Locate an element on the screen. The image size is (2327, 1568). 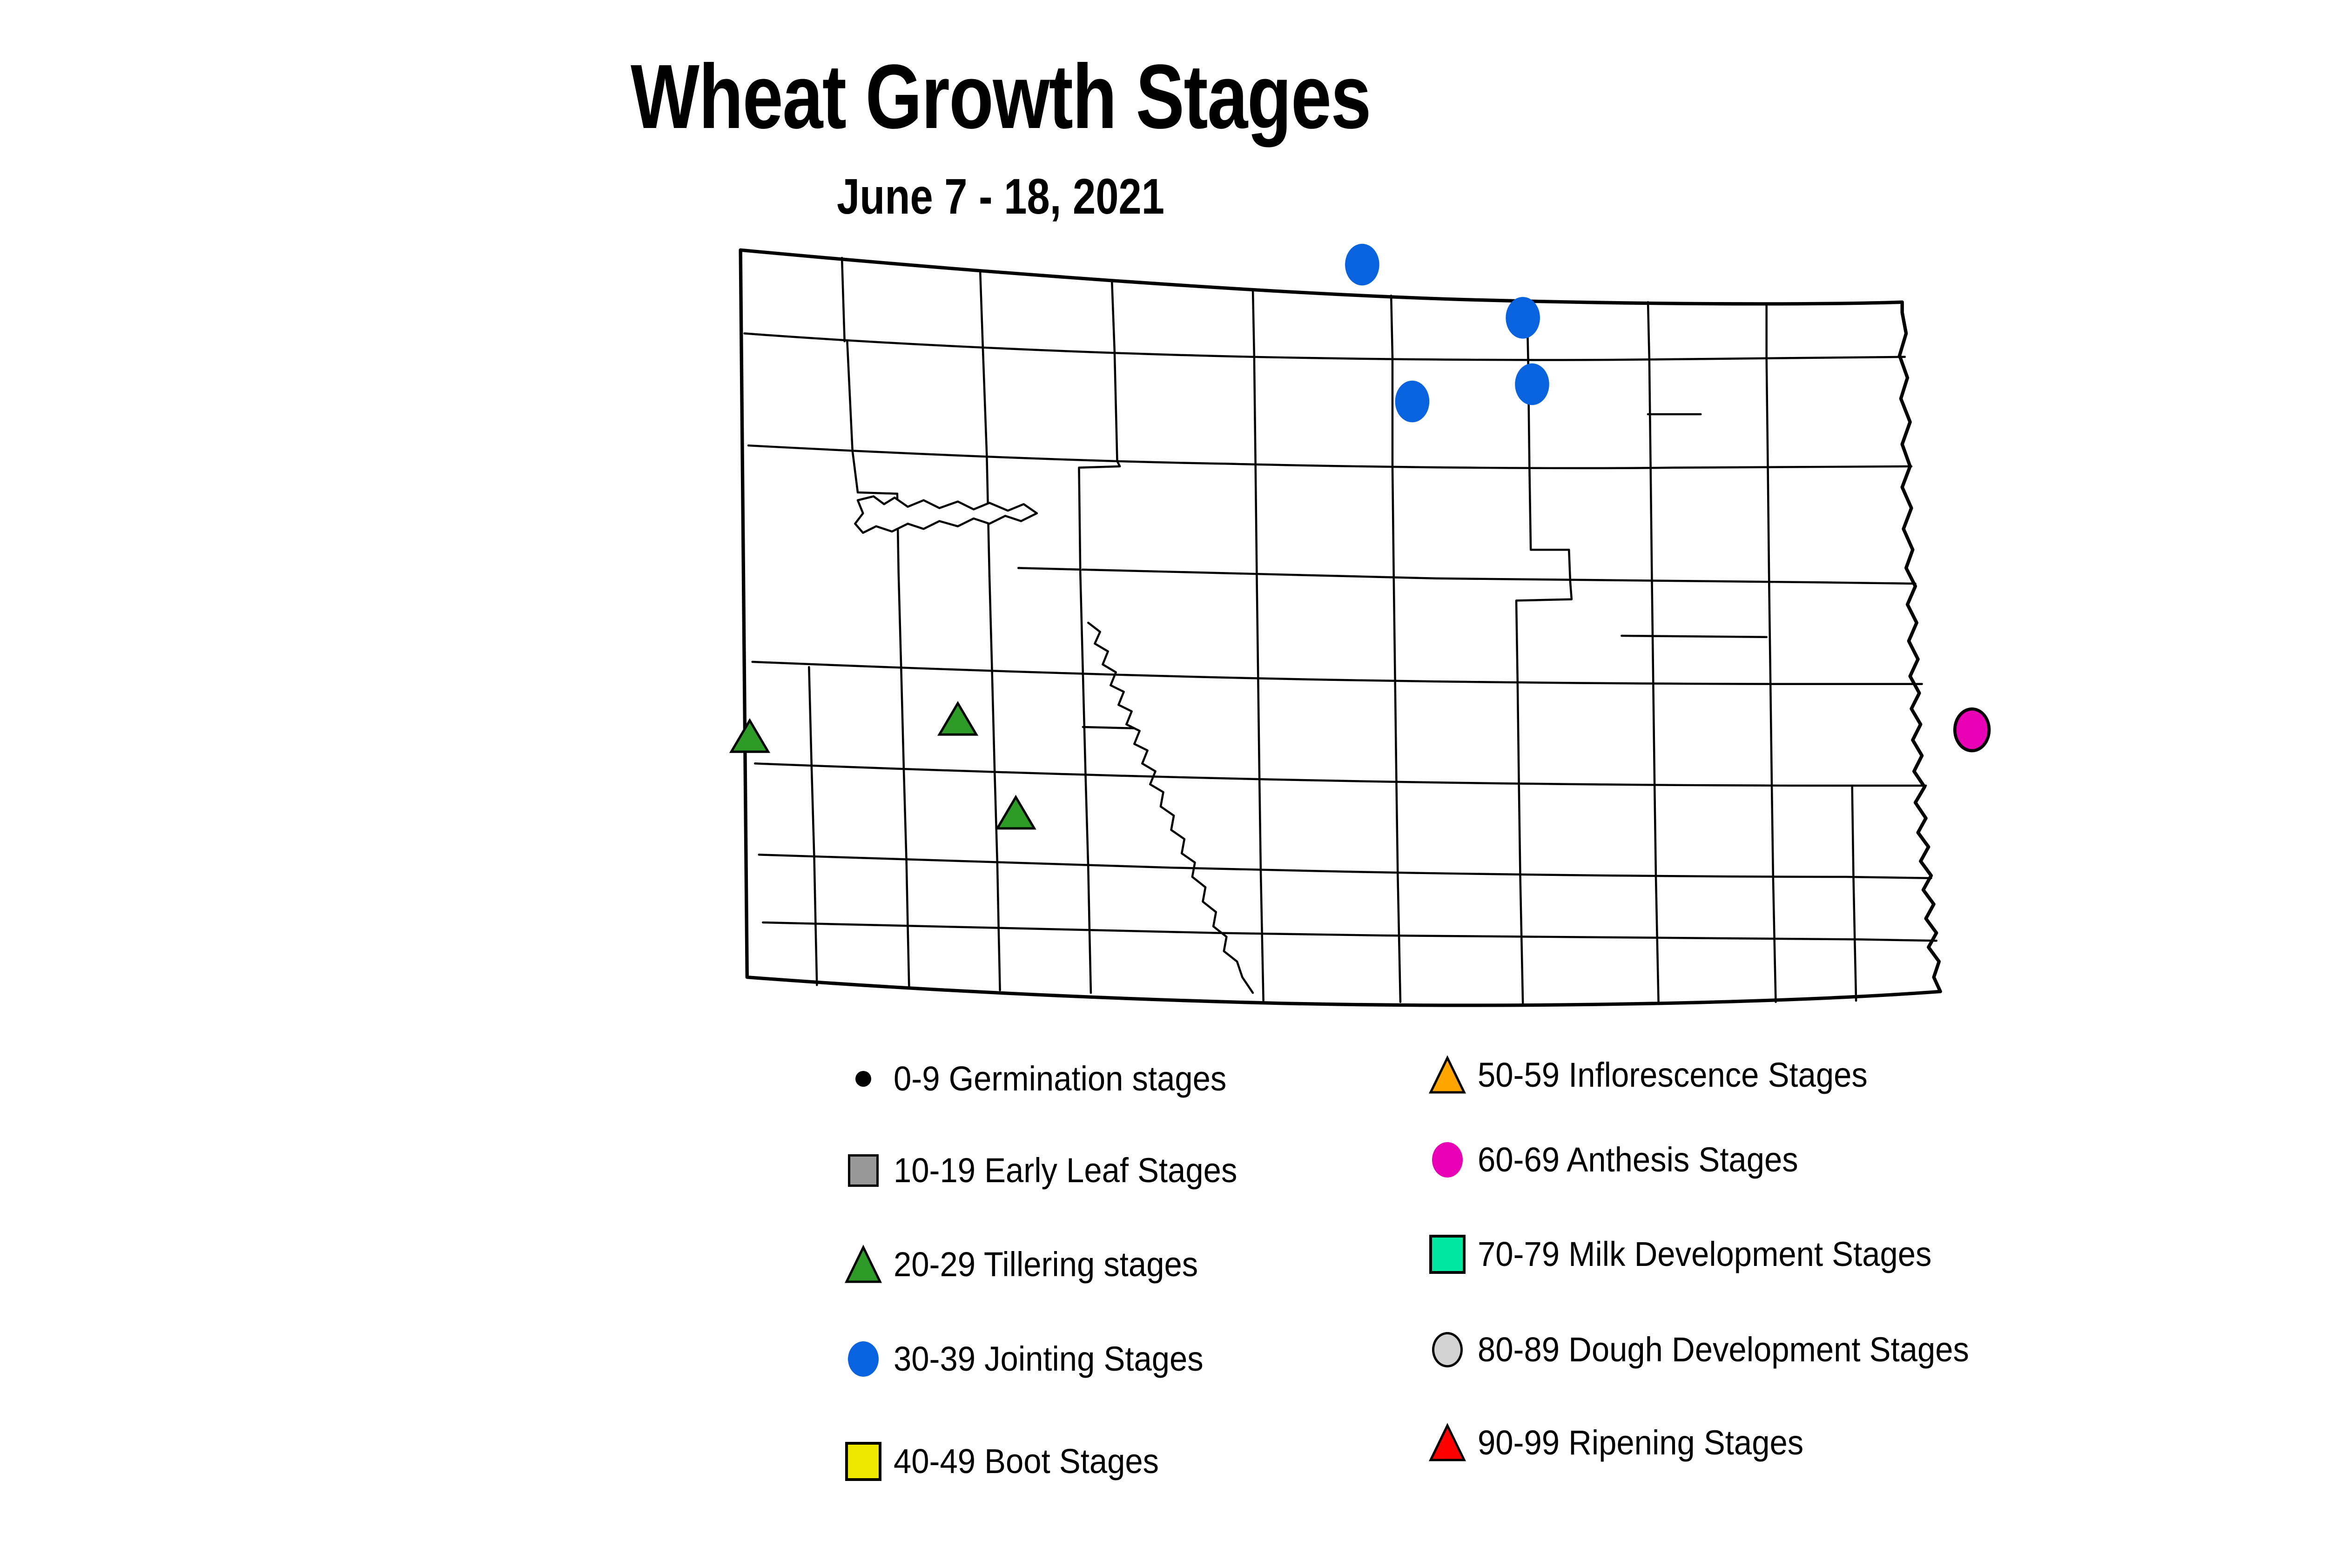
vline-t6-d is located at coordinates (1087, 822).